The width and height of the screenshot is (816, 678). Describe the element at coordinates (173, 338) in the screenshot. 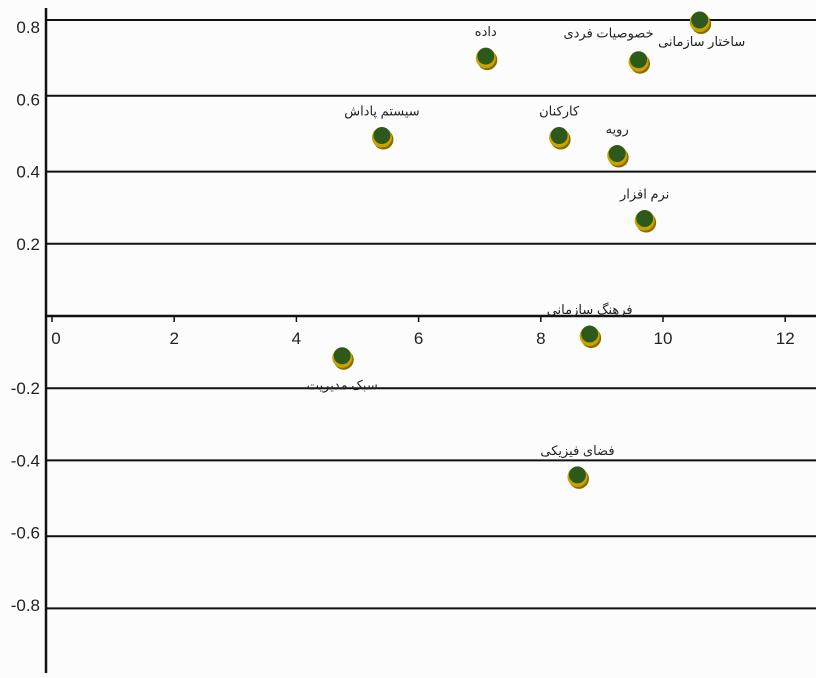

I see `x-tick-label-1: 2` at that location.